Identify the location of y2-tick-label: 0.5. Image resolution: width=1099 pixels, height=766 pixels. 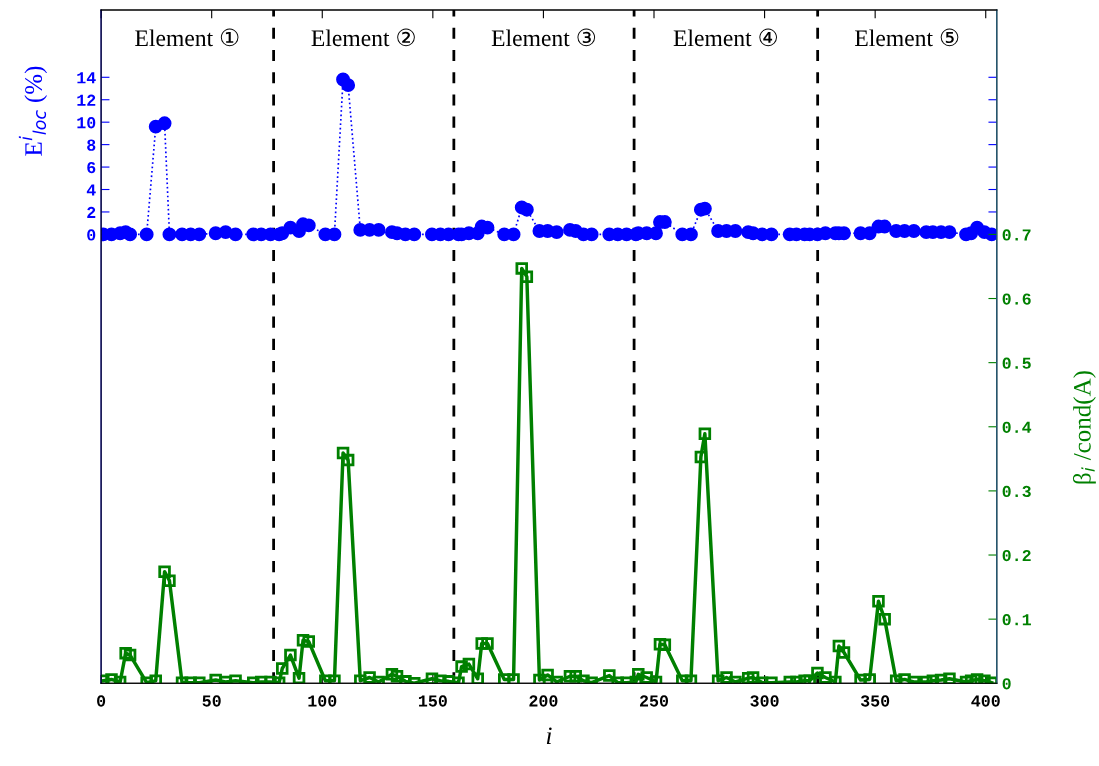
(1016, 363).